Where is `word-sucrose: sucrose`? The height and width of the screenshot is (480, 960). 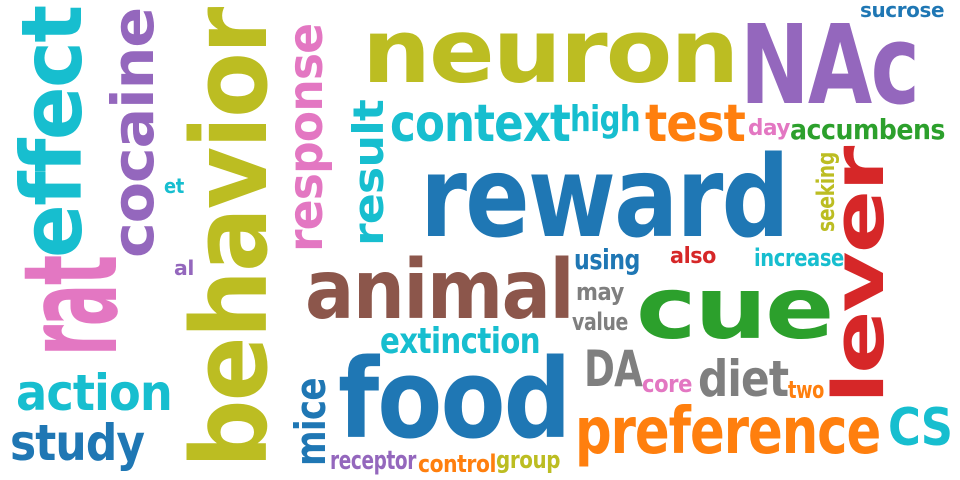 word-sucrose: sucrose is located at coordinates (902, 11).